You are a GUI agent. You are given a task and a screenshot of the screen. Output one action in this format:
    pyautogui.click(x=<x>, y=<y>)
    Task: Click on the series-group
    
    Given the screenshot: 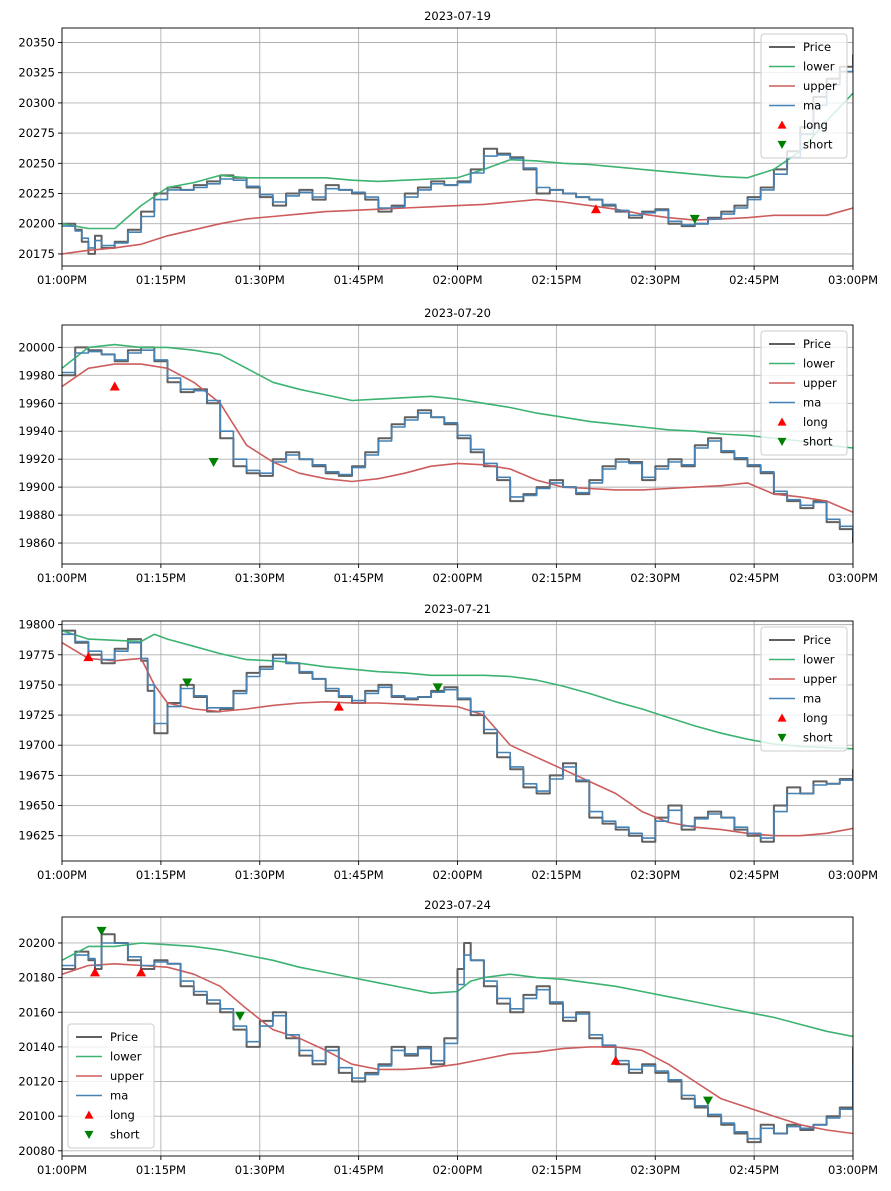 What is the action you would take?
    pyautogui.click(x=457, y=154)
    